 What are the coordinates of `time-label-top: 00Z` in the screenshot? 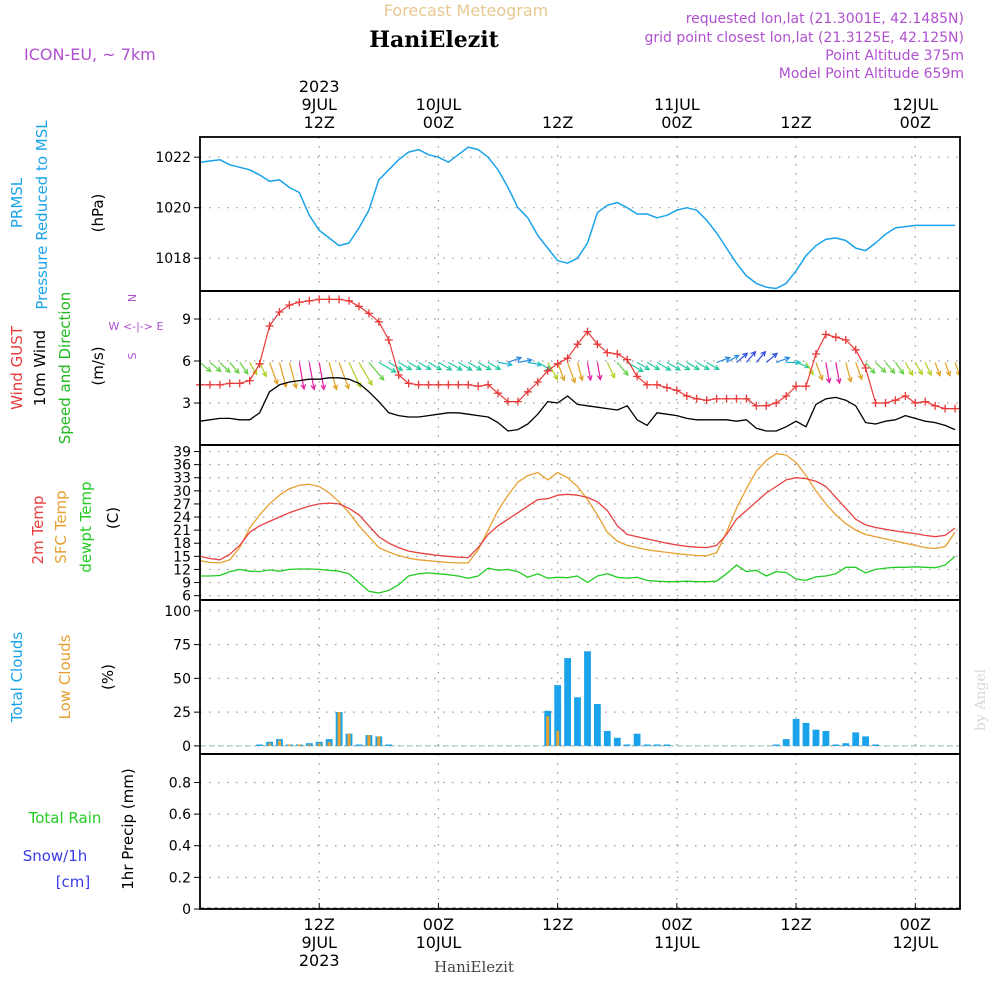 It's located at (915, 122).